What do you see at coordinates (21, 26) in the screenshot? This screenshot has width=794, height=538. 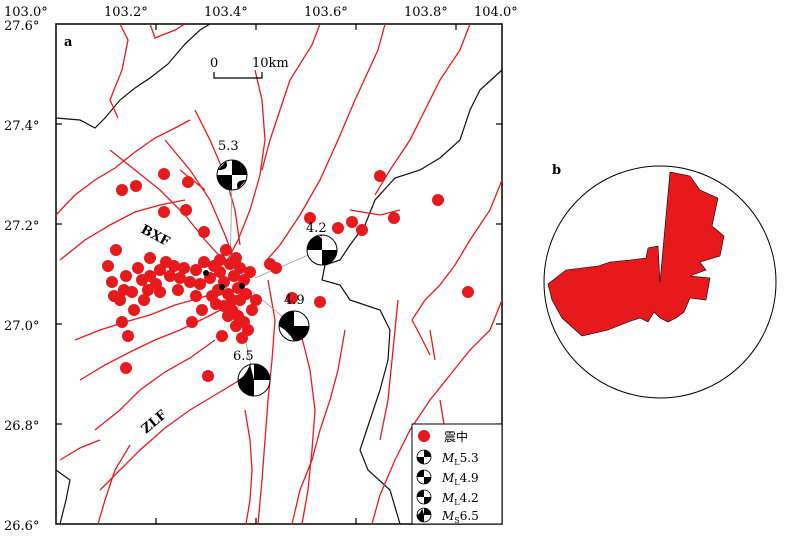 I see `lat-tick-label: 27.6°` at bounding box center [21, 26].